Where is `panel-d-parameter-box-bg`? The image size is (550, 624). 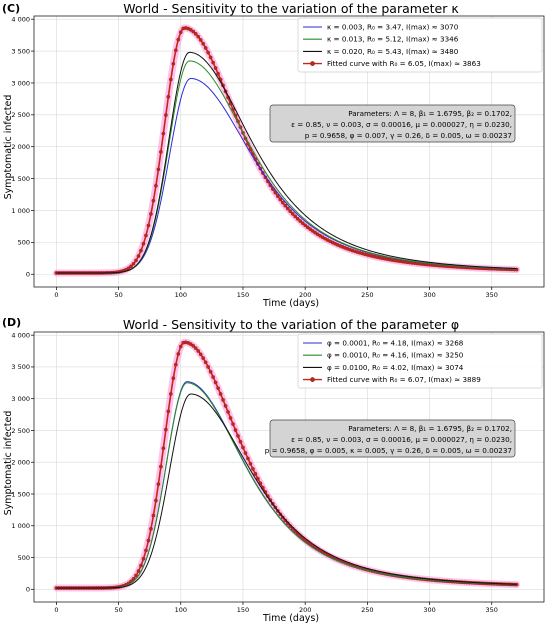 panel-d-parameter-box-bg is located at coordinates (392, 438).